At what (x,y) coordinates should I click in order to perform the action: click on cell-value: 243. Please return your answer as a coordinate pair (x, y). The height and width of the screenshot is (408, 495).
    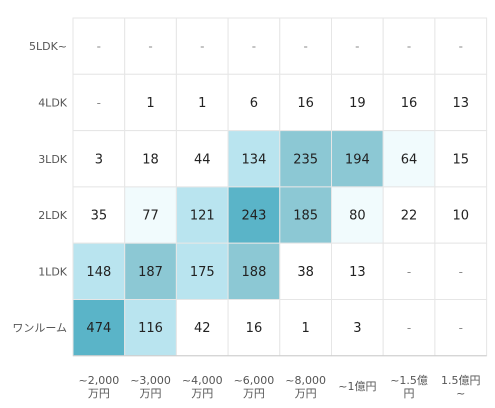
    Looking at the image, I should click on (254, 216).